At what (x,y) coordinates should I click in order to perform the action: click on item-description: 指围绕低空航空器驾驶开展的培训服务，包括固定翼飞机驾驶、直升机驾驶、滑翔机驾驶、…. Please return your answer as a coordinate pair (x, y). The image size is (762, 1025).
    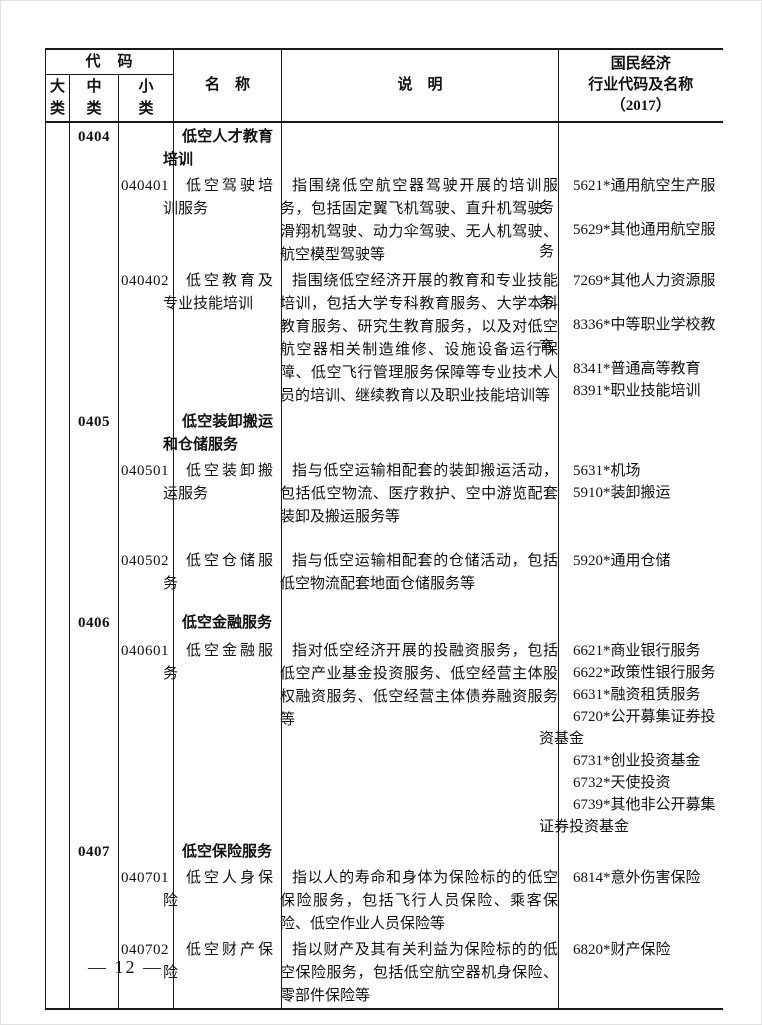
    Looking at the image, I should click on (419, 220).